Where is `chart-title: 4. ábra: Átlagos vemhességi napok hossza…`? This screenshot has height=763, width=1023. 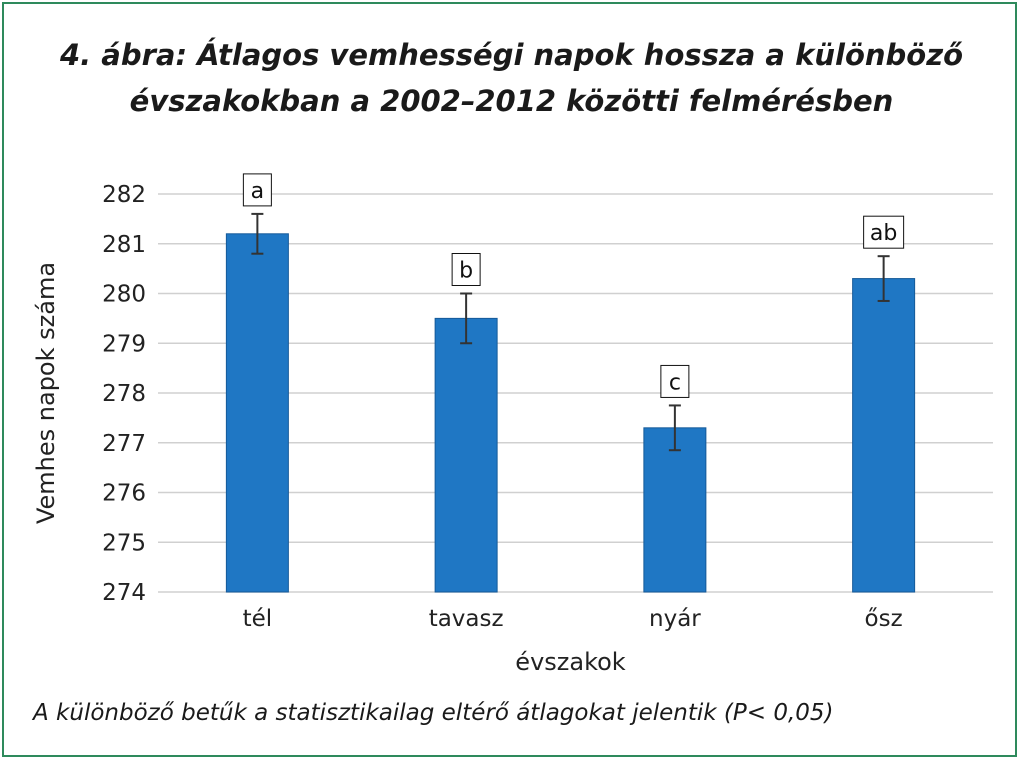 chart-title: 4. ábra: Átlagos vemhességi napok hossza… is located at coordinates (511, 78).